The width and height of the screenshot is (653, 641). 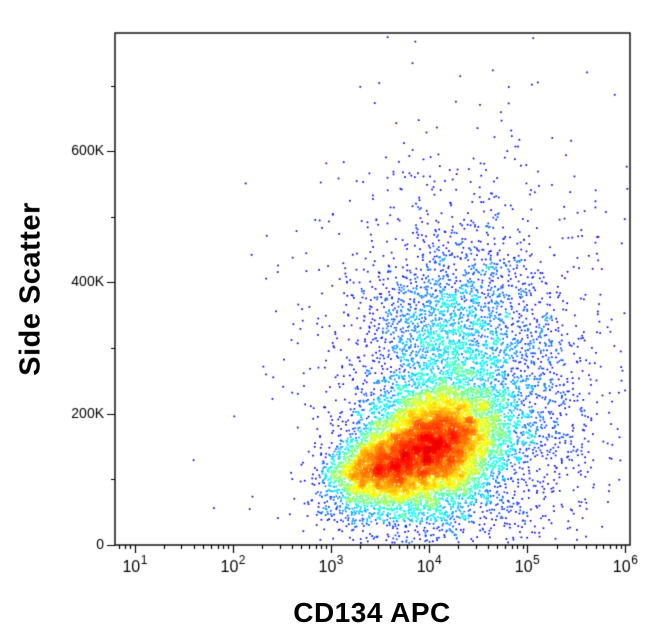 I want to click on x-axis-title: CD134 APC, so click(x=372, y=612).